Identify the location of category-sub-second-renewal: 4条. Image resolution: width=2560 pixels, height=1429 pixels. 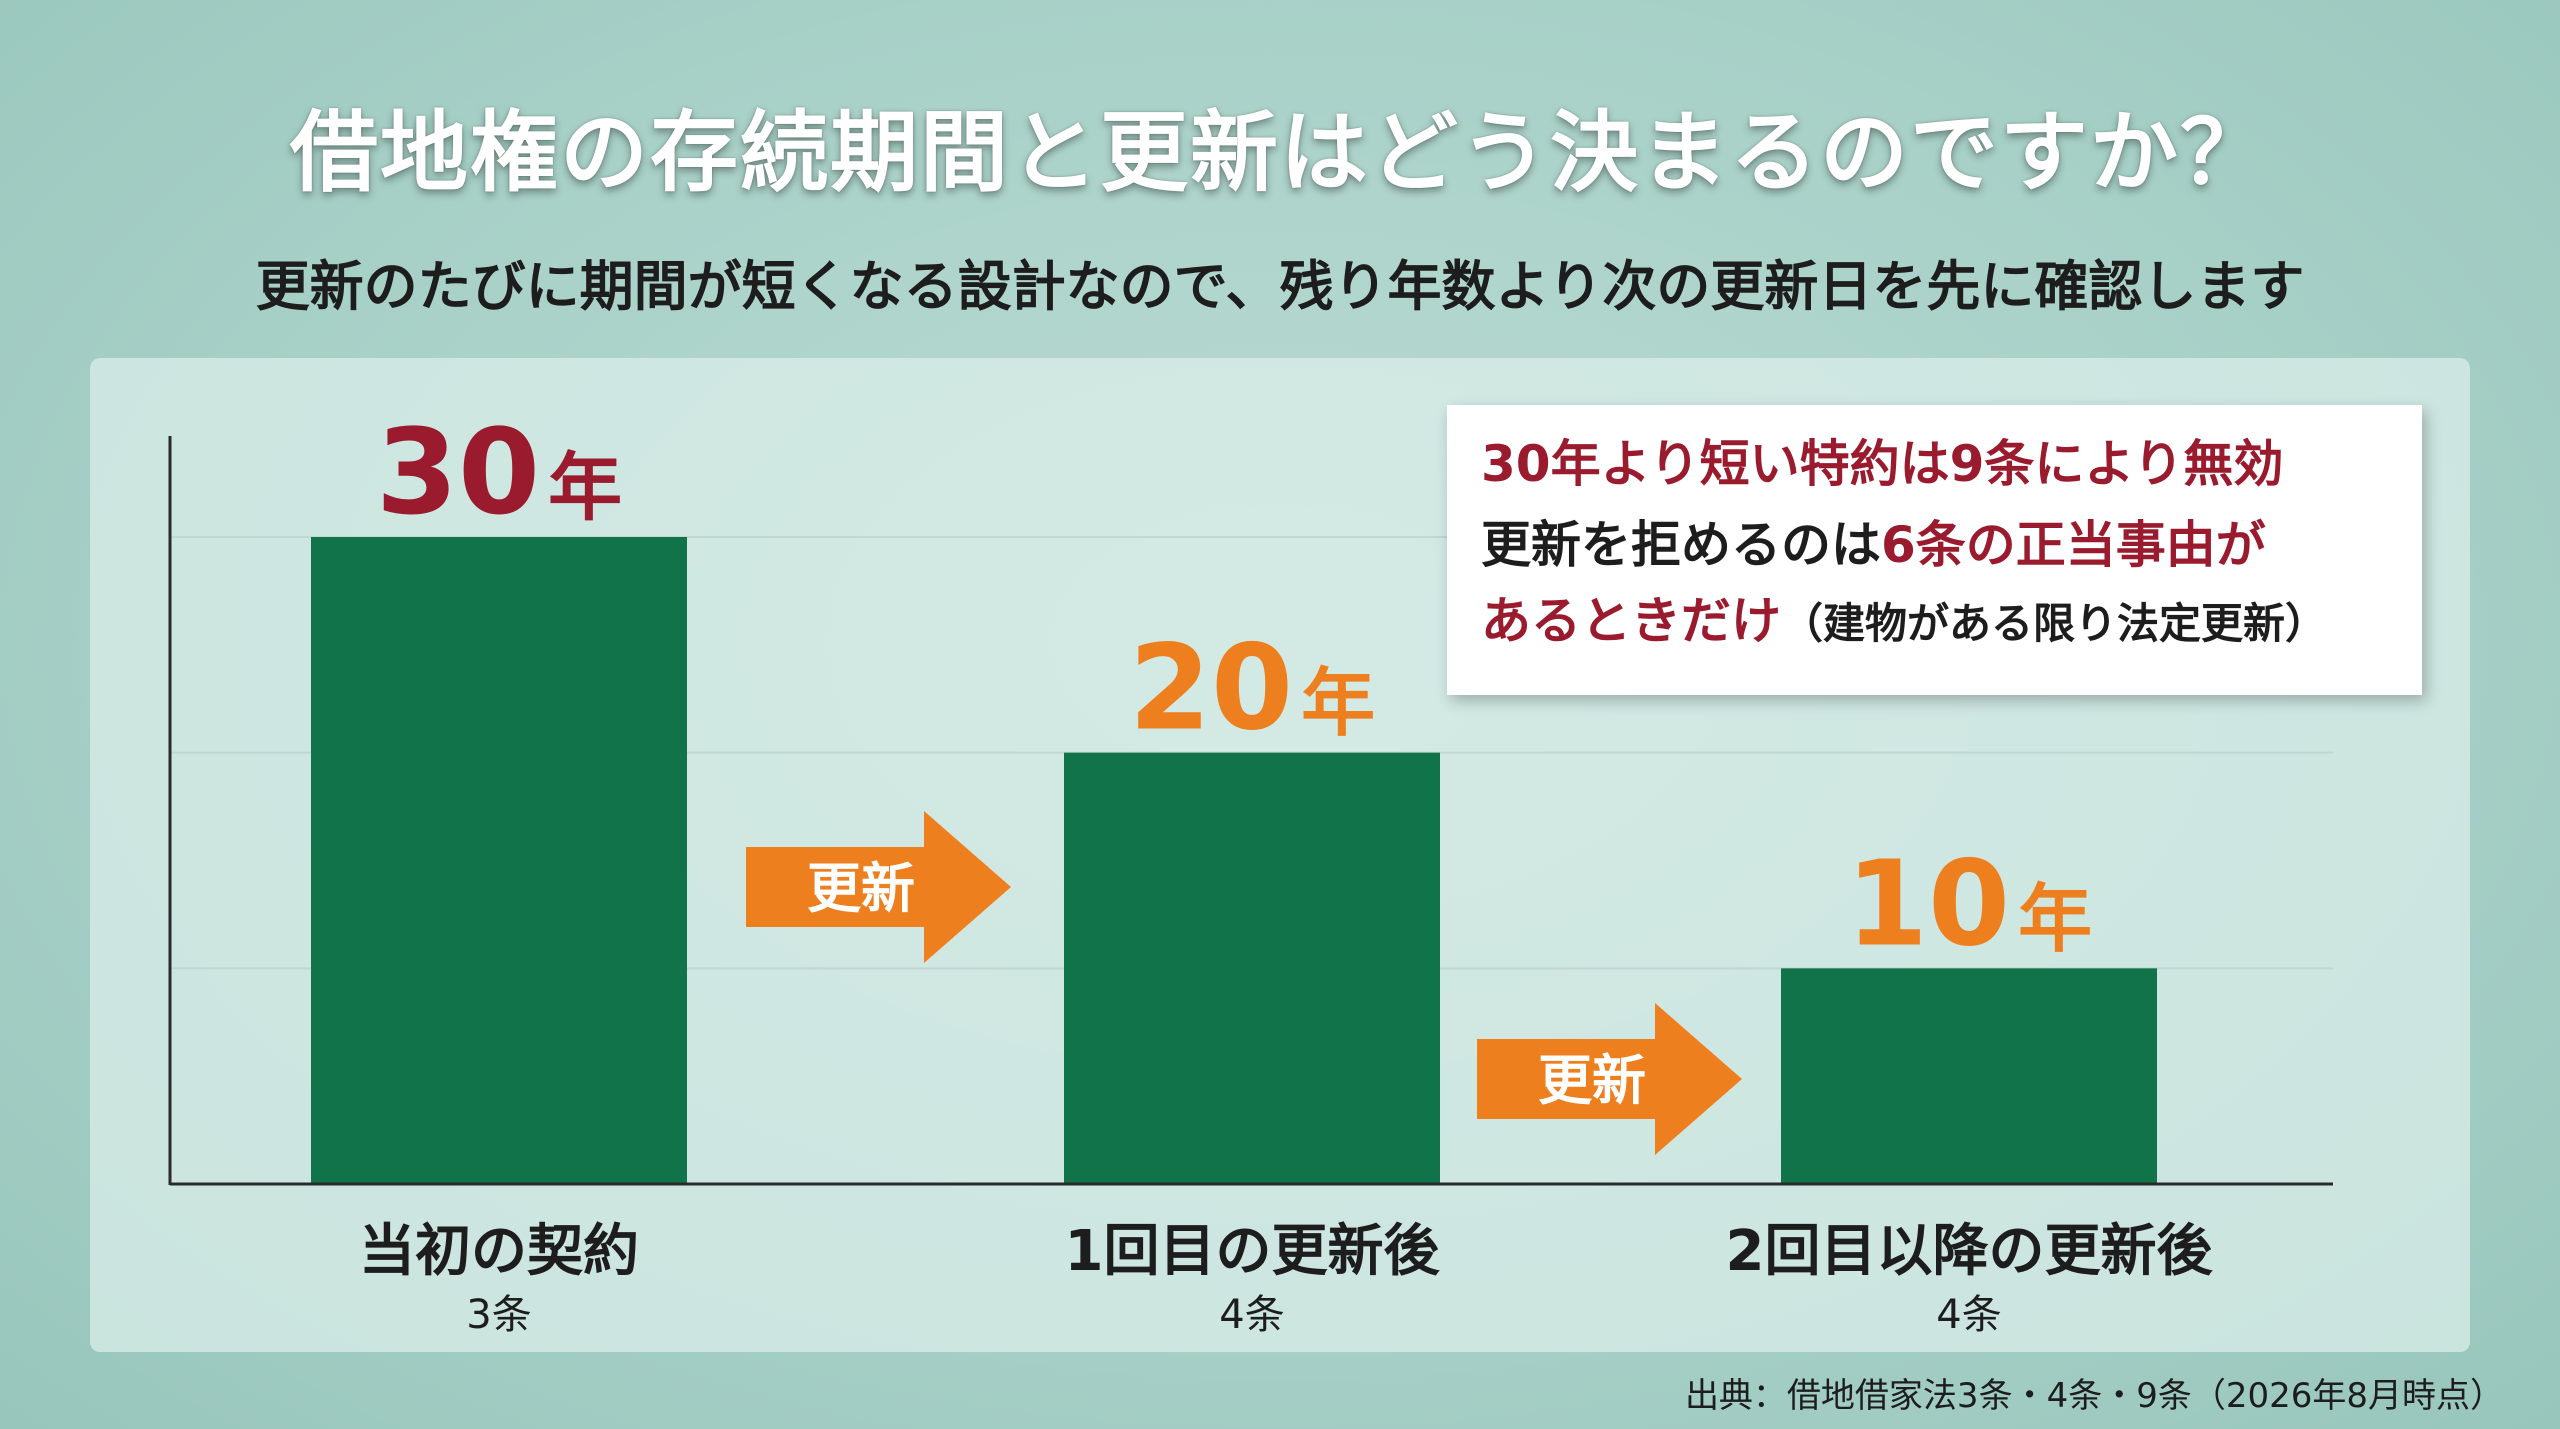
(1969, 1315).